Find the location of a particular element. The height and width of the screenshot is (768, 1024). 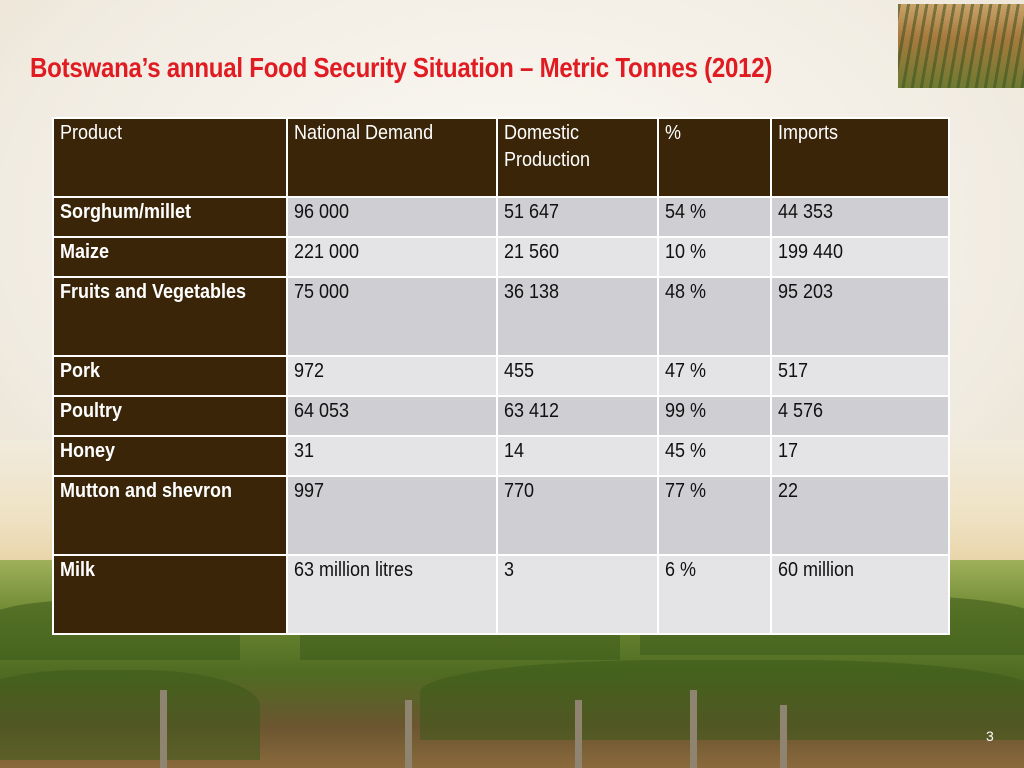

domestic-production-cell: 21 560 is located at coordinates (577, 257).